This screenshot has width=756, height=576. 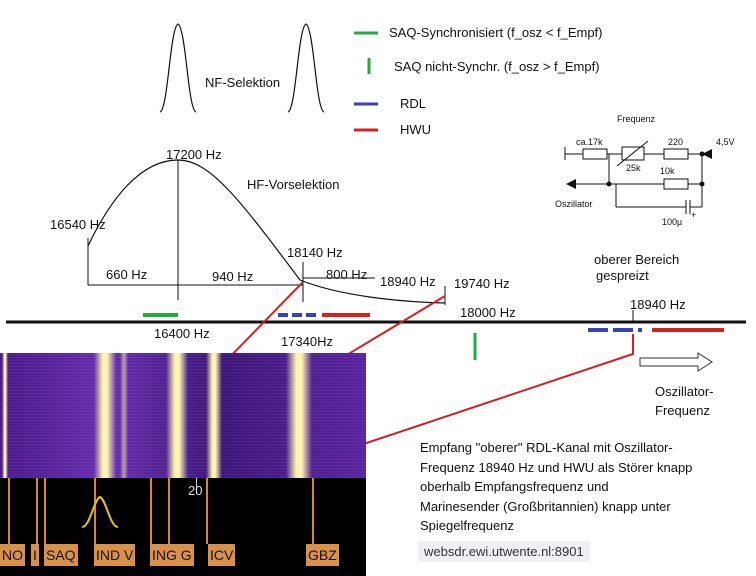 What do you see at coordinates (182, 333) in the screenshot?
I see `label-16400: 16400 Hz` at bounding box center [182, 333].